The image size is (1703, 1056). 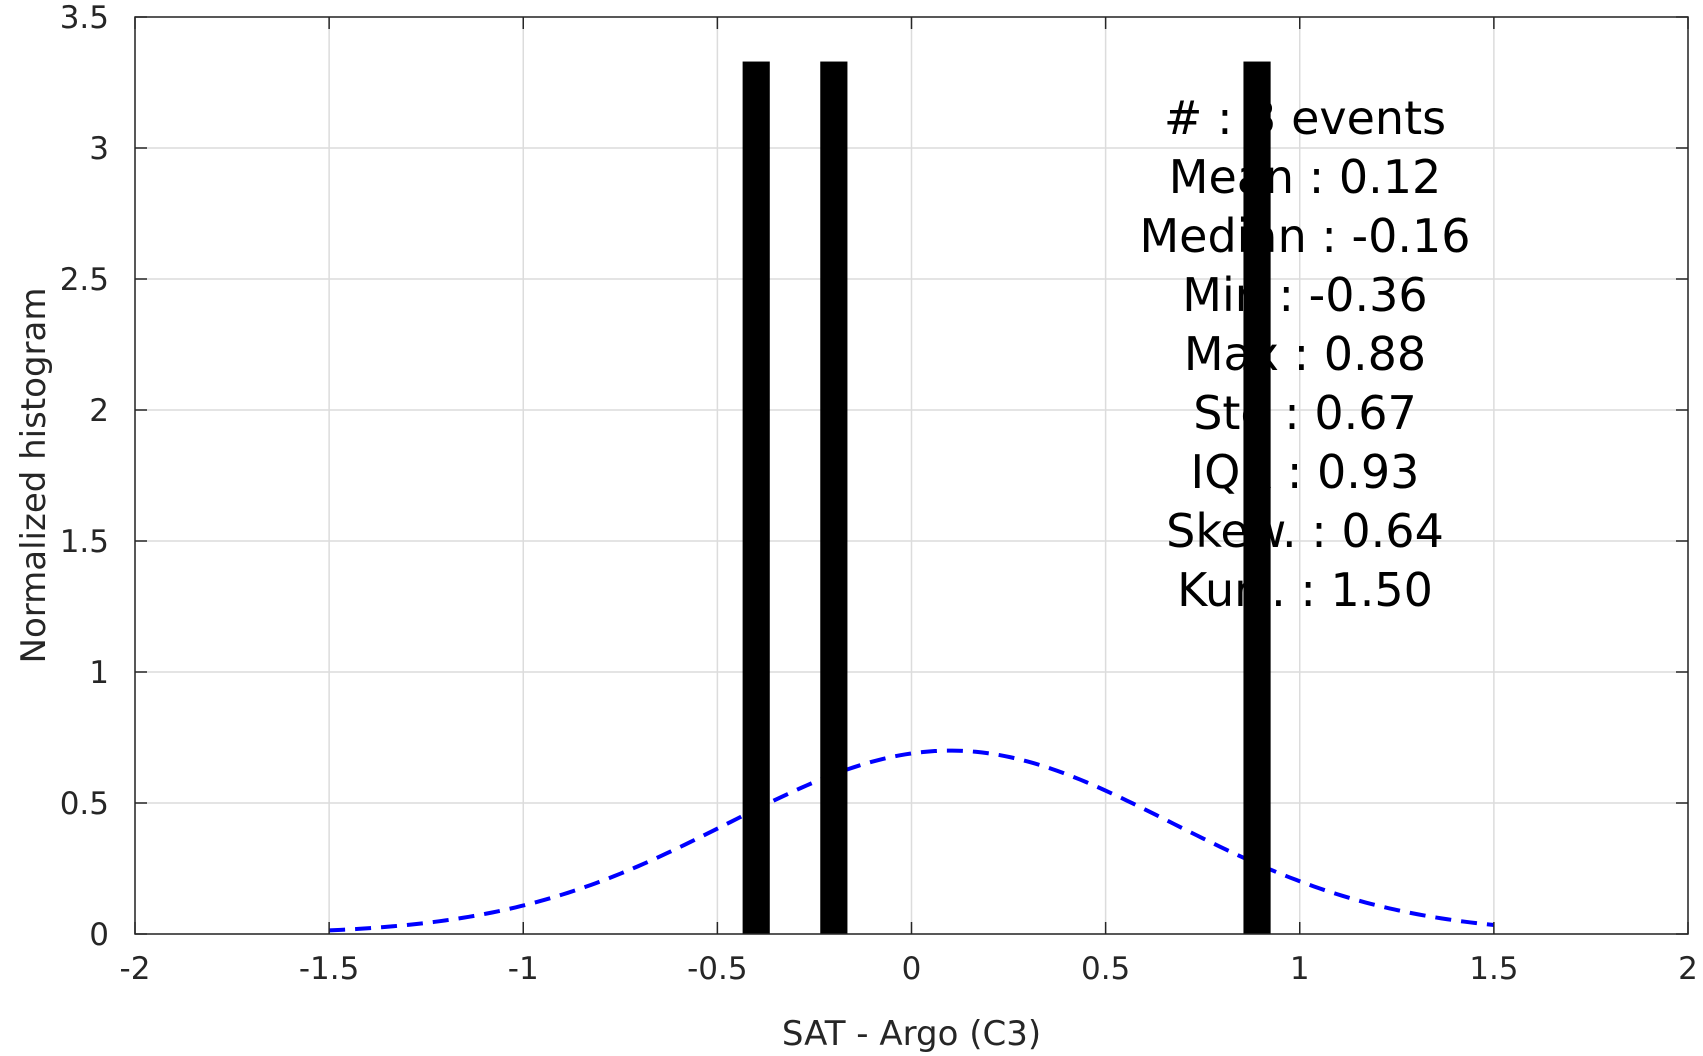 What do you see at coordinates (523, 969) in the screenshot?
I see `x-tick-label: -1` at bounding box center [523, 969].